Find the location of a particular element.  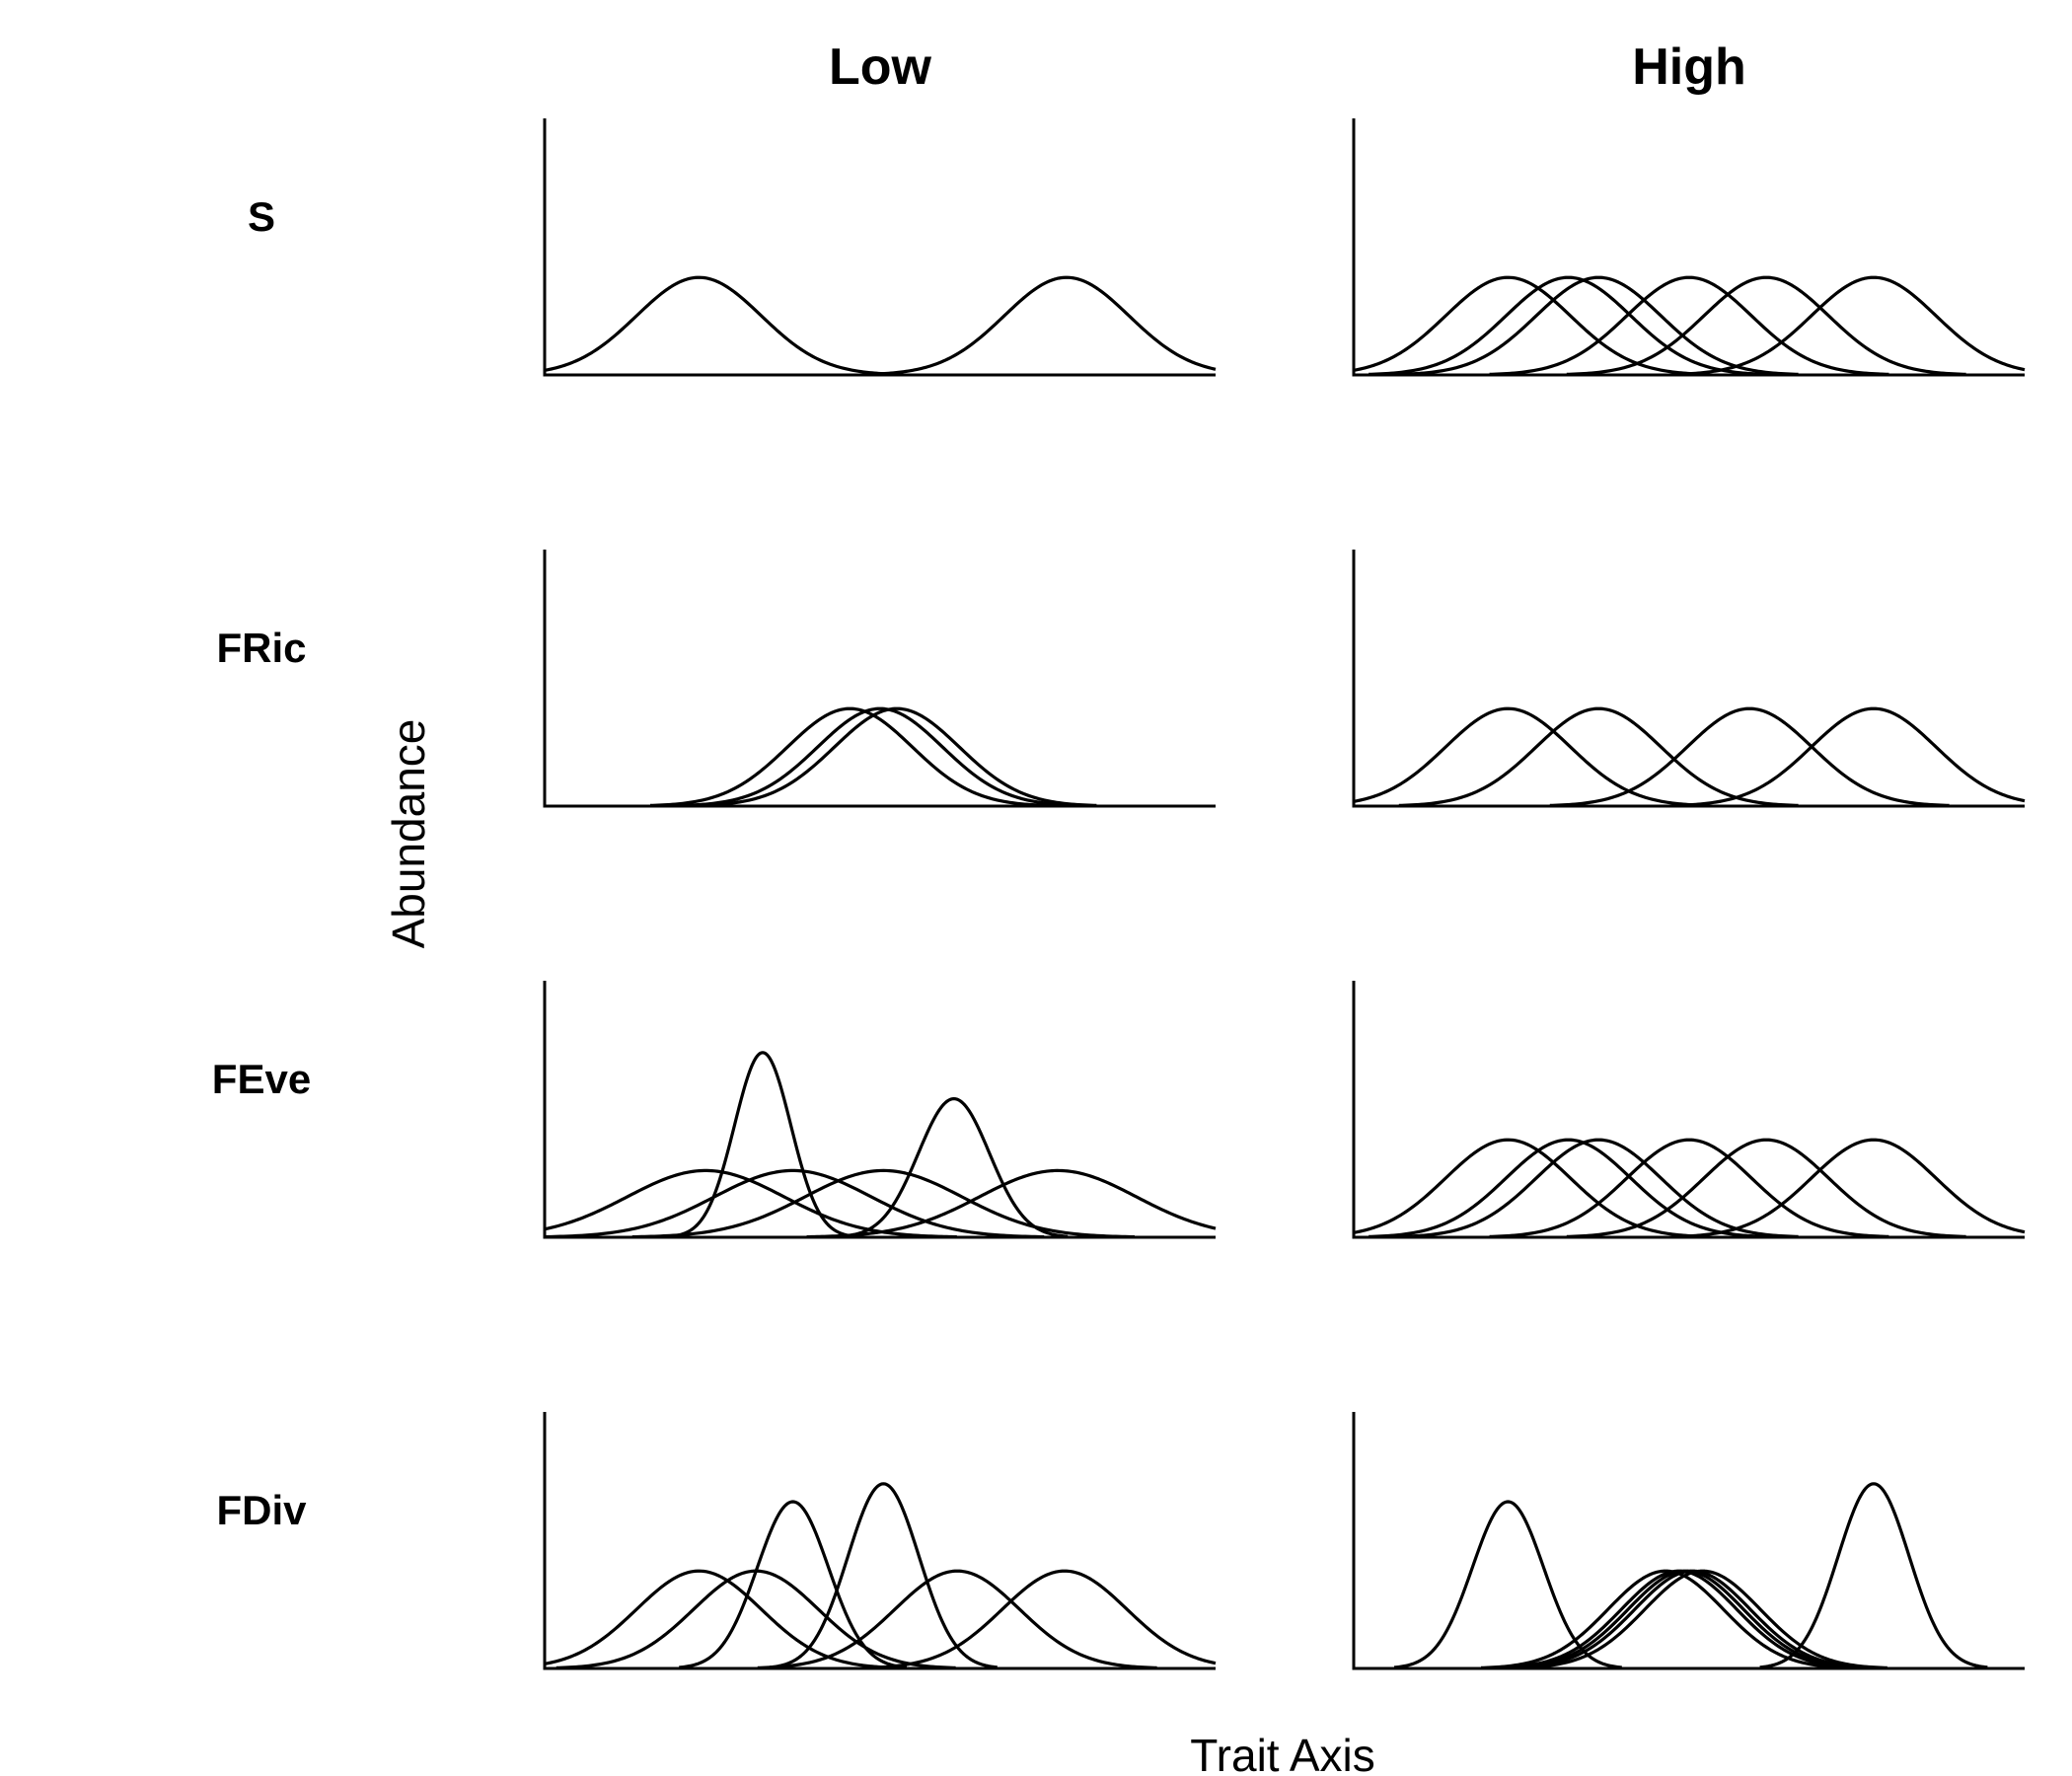

panel-fdiv-low is located at coordinates (880, 1541).